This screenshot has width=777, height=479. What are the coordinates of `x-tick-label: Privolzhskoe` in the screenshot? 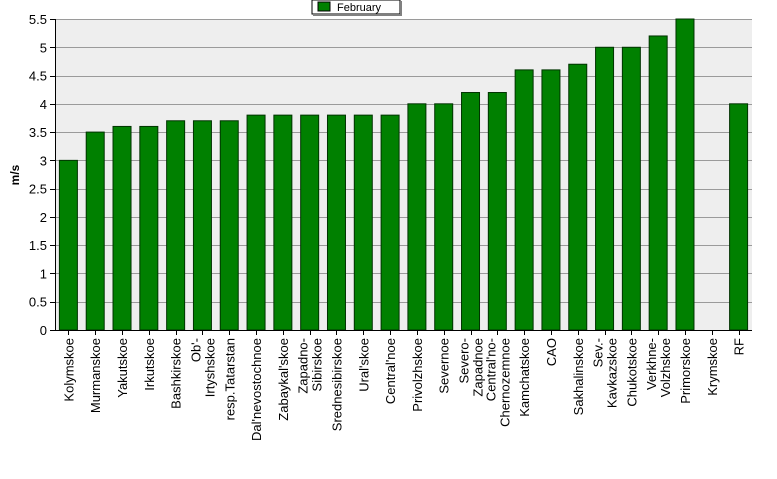 It's located at (417, 375).